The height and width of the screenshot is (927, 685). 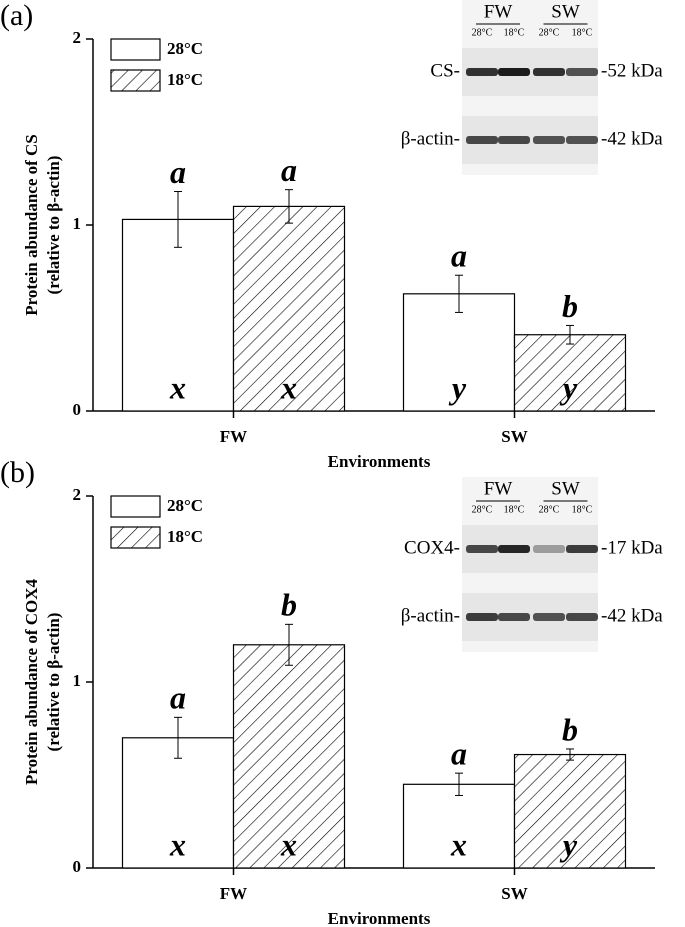 What do you see at coordinates (632, 70) in the screenshot?
I see `blot-size: -52 kDa` at bounding box center [632, 70].